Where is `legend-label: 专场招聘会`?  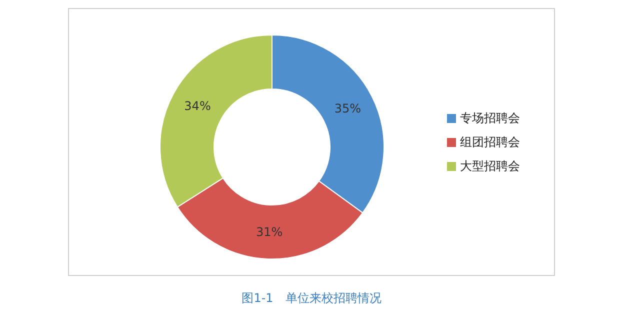
legend-label: 专场招聘会 is located at coordinates (490, 118).